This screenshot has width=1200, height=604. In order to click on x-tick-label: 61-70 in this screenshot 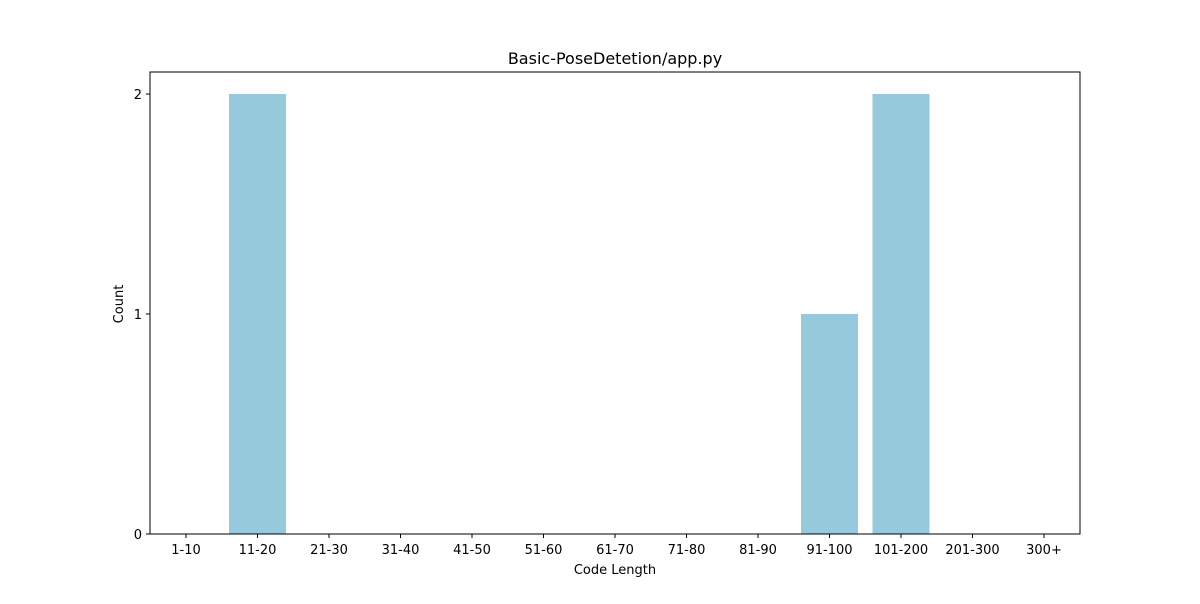, I will do `click(615, 550)`.